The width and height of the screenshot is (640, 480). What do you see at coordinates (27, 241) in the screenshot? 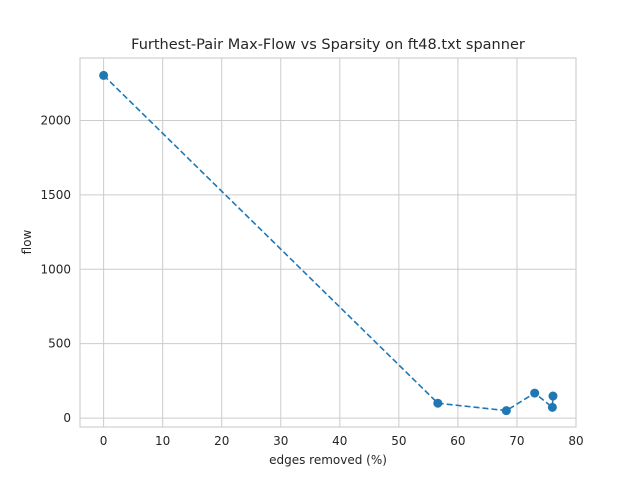
I see `y-axis-label: flow` at bounding box center [27, 241].